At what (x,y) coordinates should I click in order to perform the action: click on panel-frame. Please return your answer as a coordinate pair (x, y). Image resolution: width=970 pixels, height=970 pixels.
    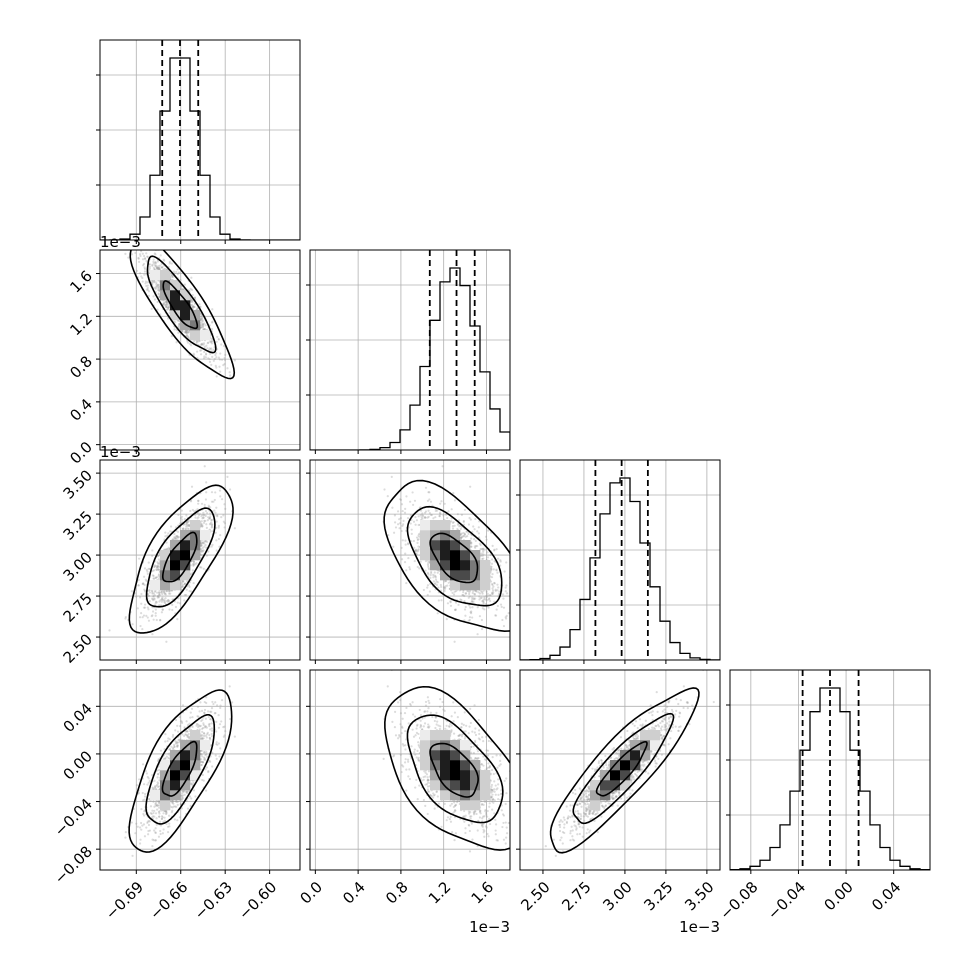
    Looking at the image, I should click on (410, 350).